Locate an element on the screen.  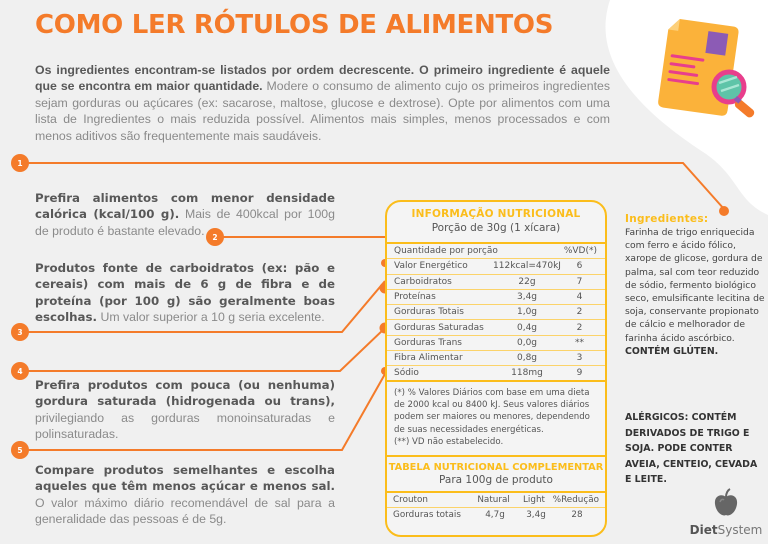
cell-nutrient: Gorduras totais is located at coordinates (427, 515).